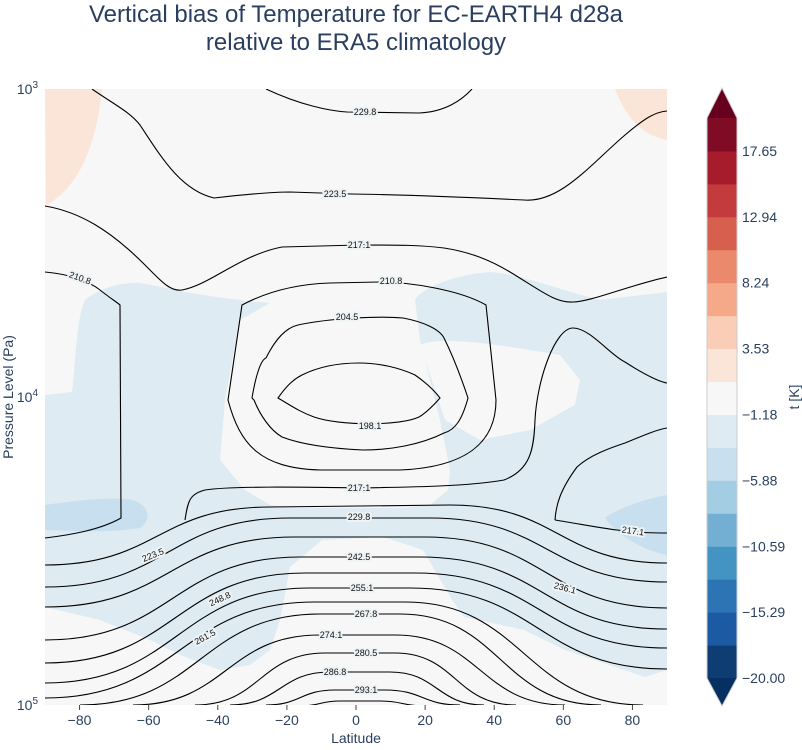  What do you see at coordinates (356, 42) in the screenshot?
I see `title-line-2: relative to ERA5 climatology` at bounding box center [356, 42].